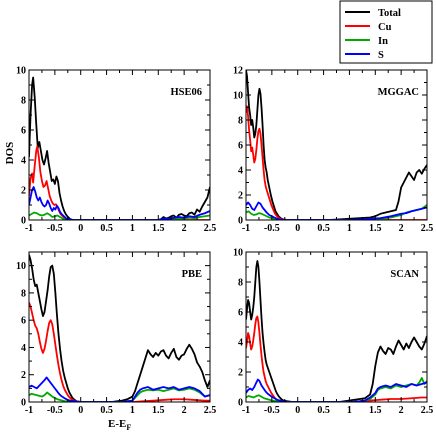 This screenshot has width=436, height=436. What do you see at coordinates (23, 161) in the screenshot?
I see `y-tick-label-hse06: 4` at bounding box center [23, 161].